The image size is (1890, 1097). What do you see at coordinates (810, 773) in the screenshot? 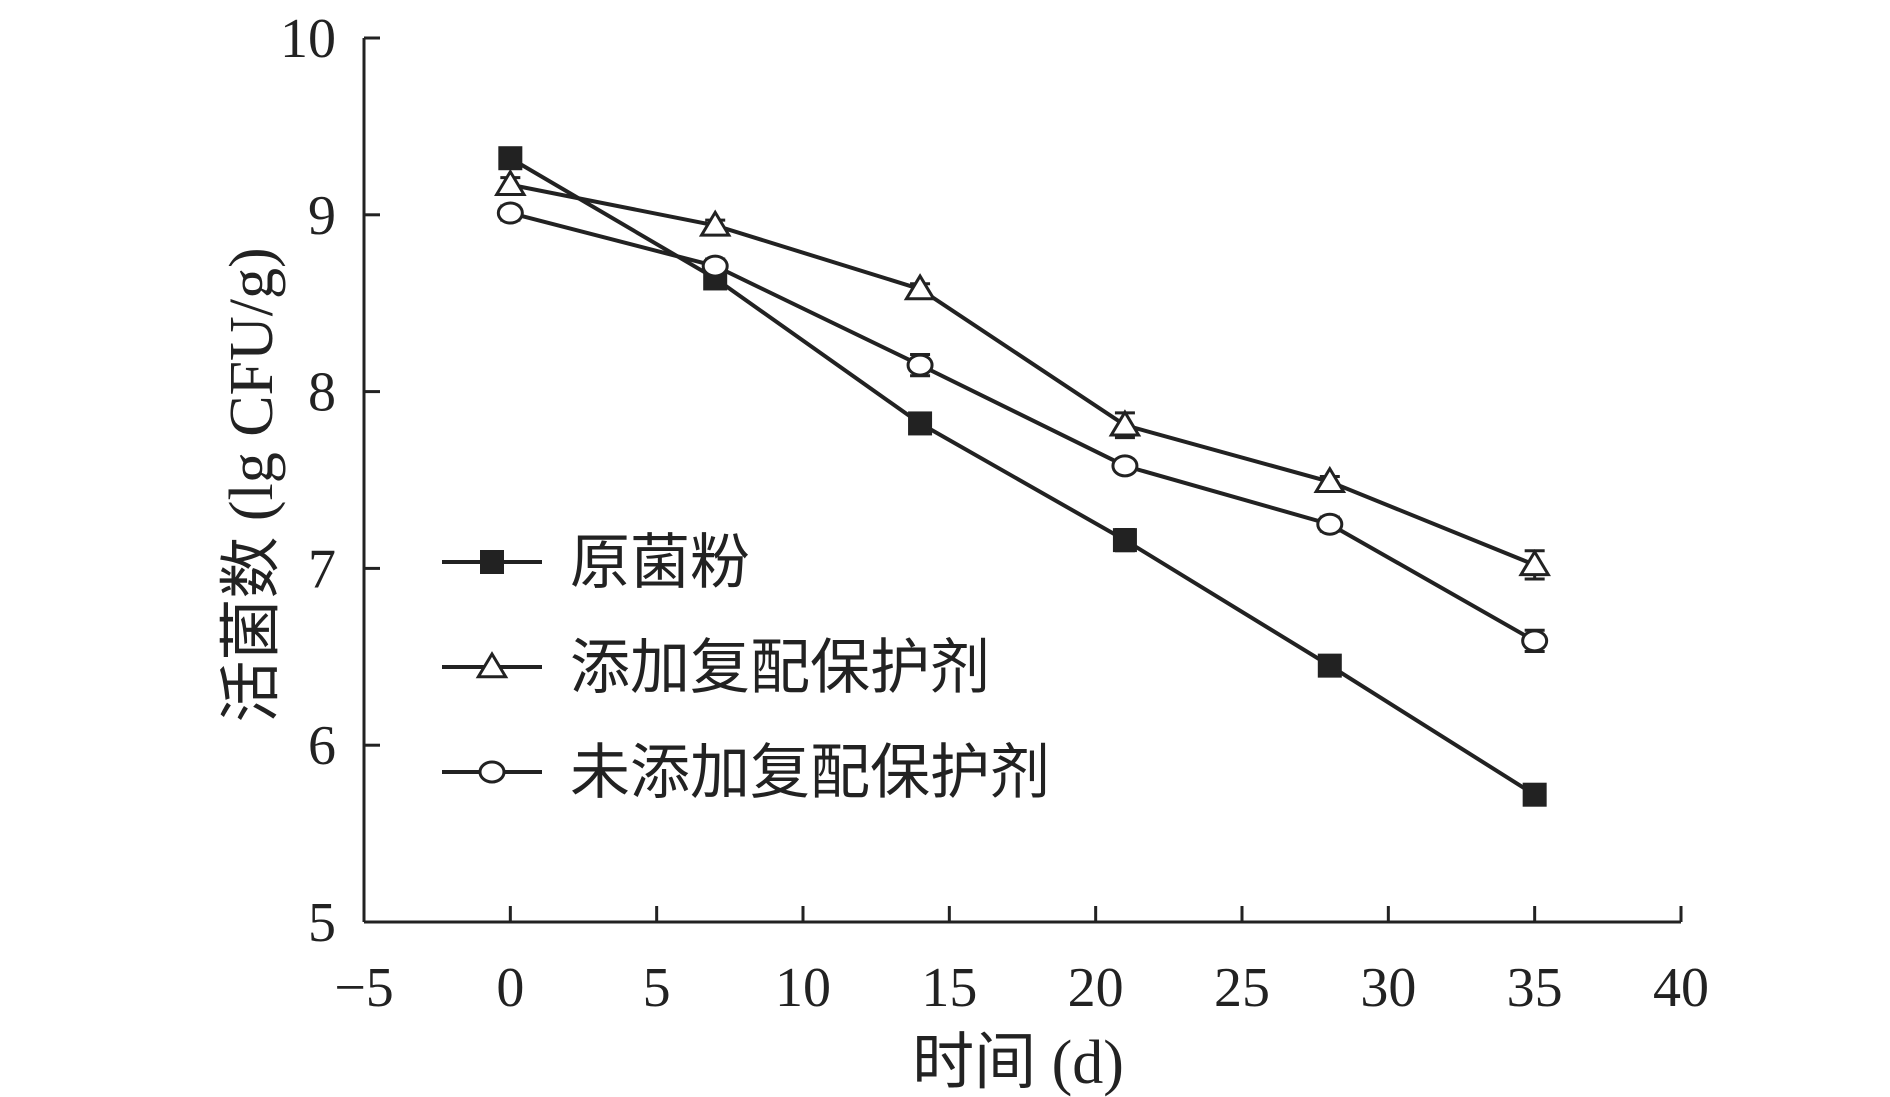
I see `legend-label: 未添加复配保护剂` at bounding box center [810, 773].